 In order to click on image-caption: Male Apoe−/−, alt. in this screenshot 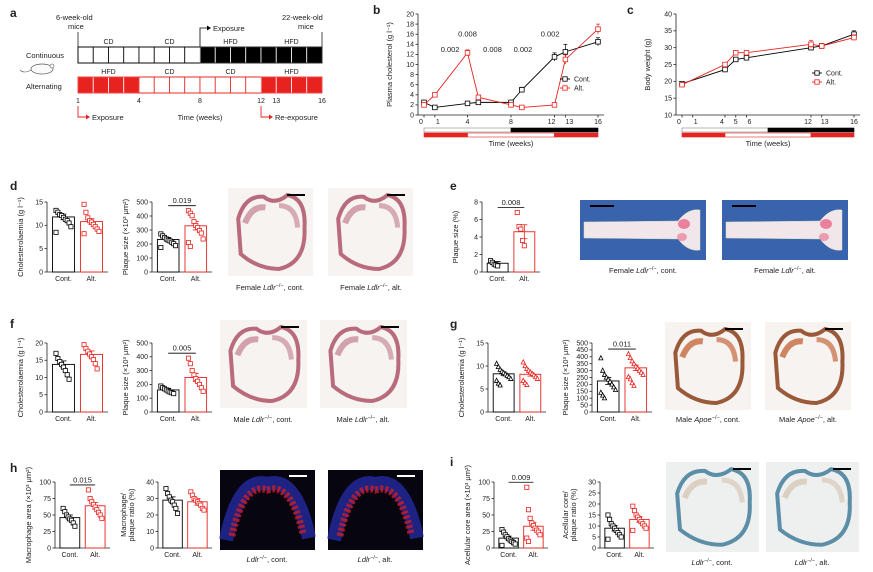, I will do `click(808, 419)`.